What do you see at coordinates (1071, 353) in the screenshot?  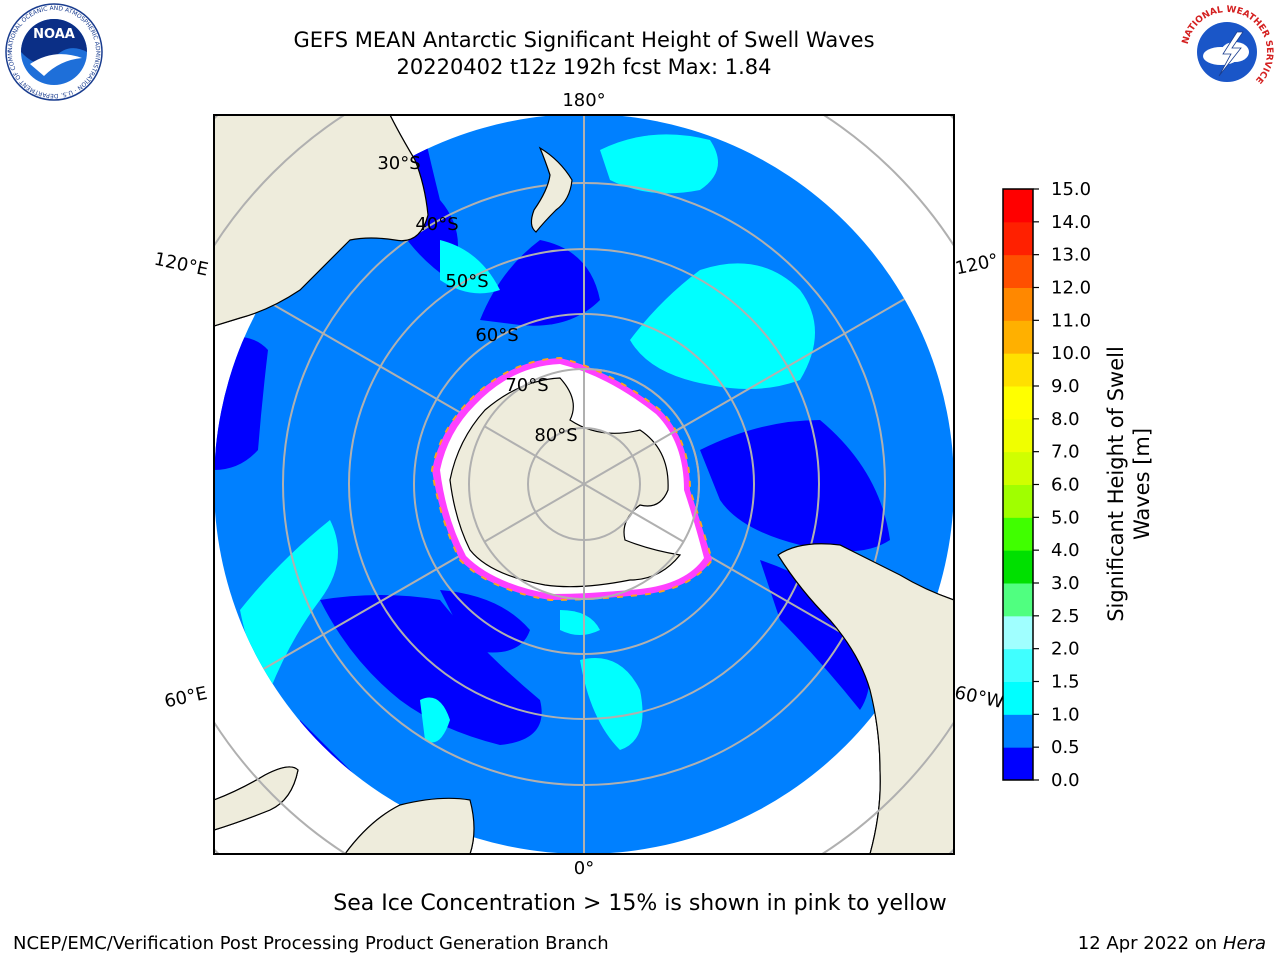 I see `colorbar-tick-label: 10.0` at bounding box center [1071, 353].